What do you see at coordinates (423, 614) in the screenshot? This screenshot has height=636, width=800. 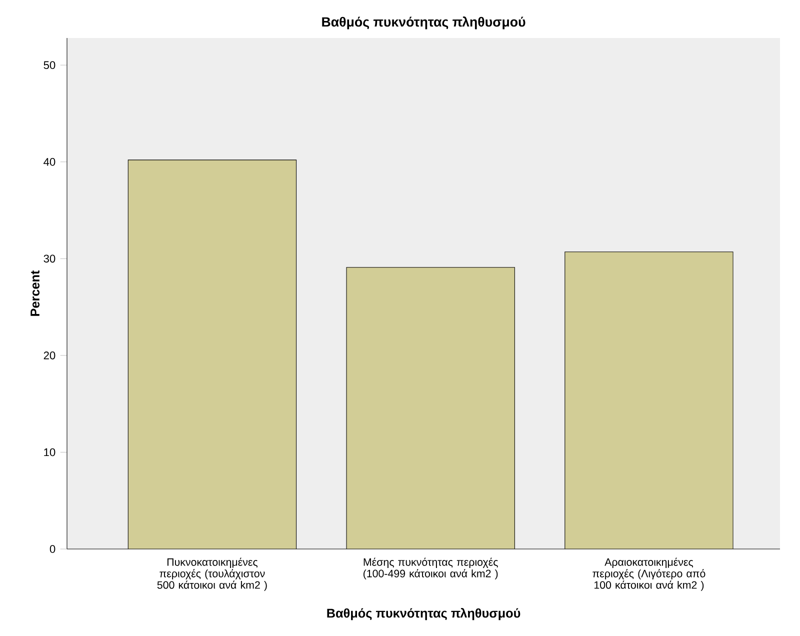 I see `x-axis-title: Βαθμός πυκνότητας πληθυσμού` at bounding box center [423, 614].